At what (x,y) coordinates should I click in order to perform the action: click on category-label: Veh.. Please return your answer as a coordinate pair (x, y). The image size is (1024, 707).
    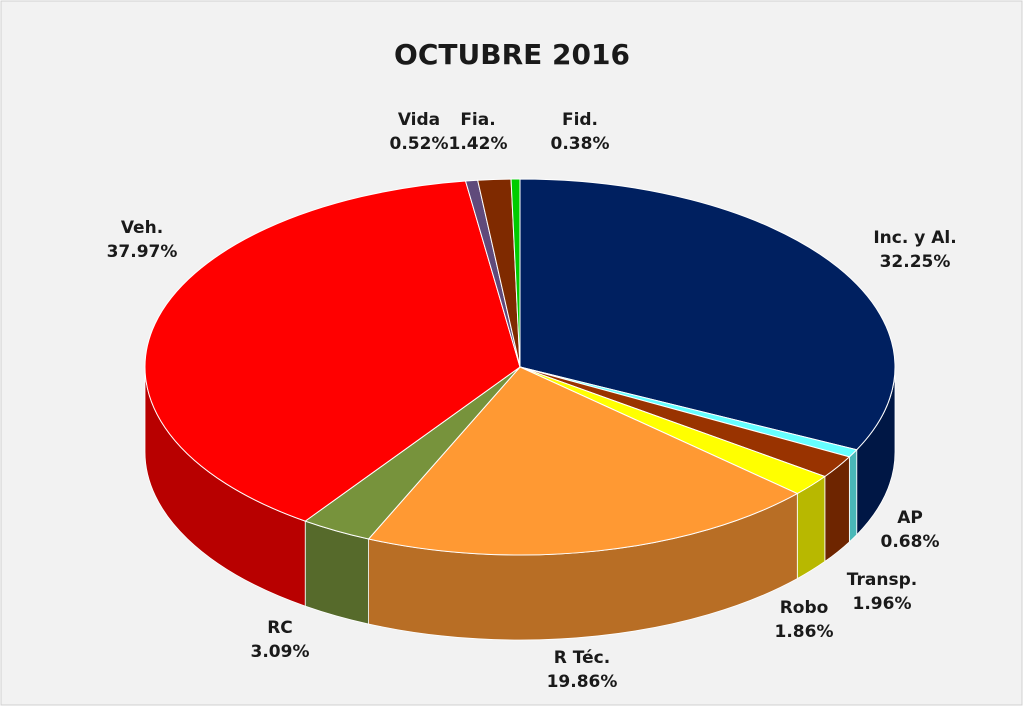
    Looking at the image, I should click on (142, 228).